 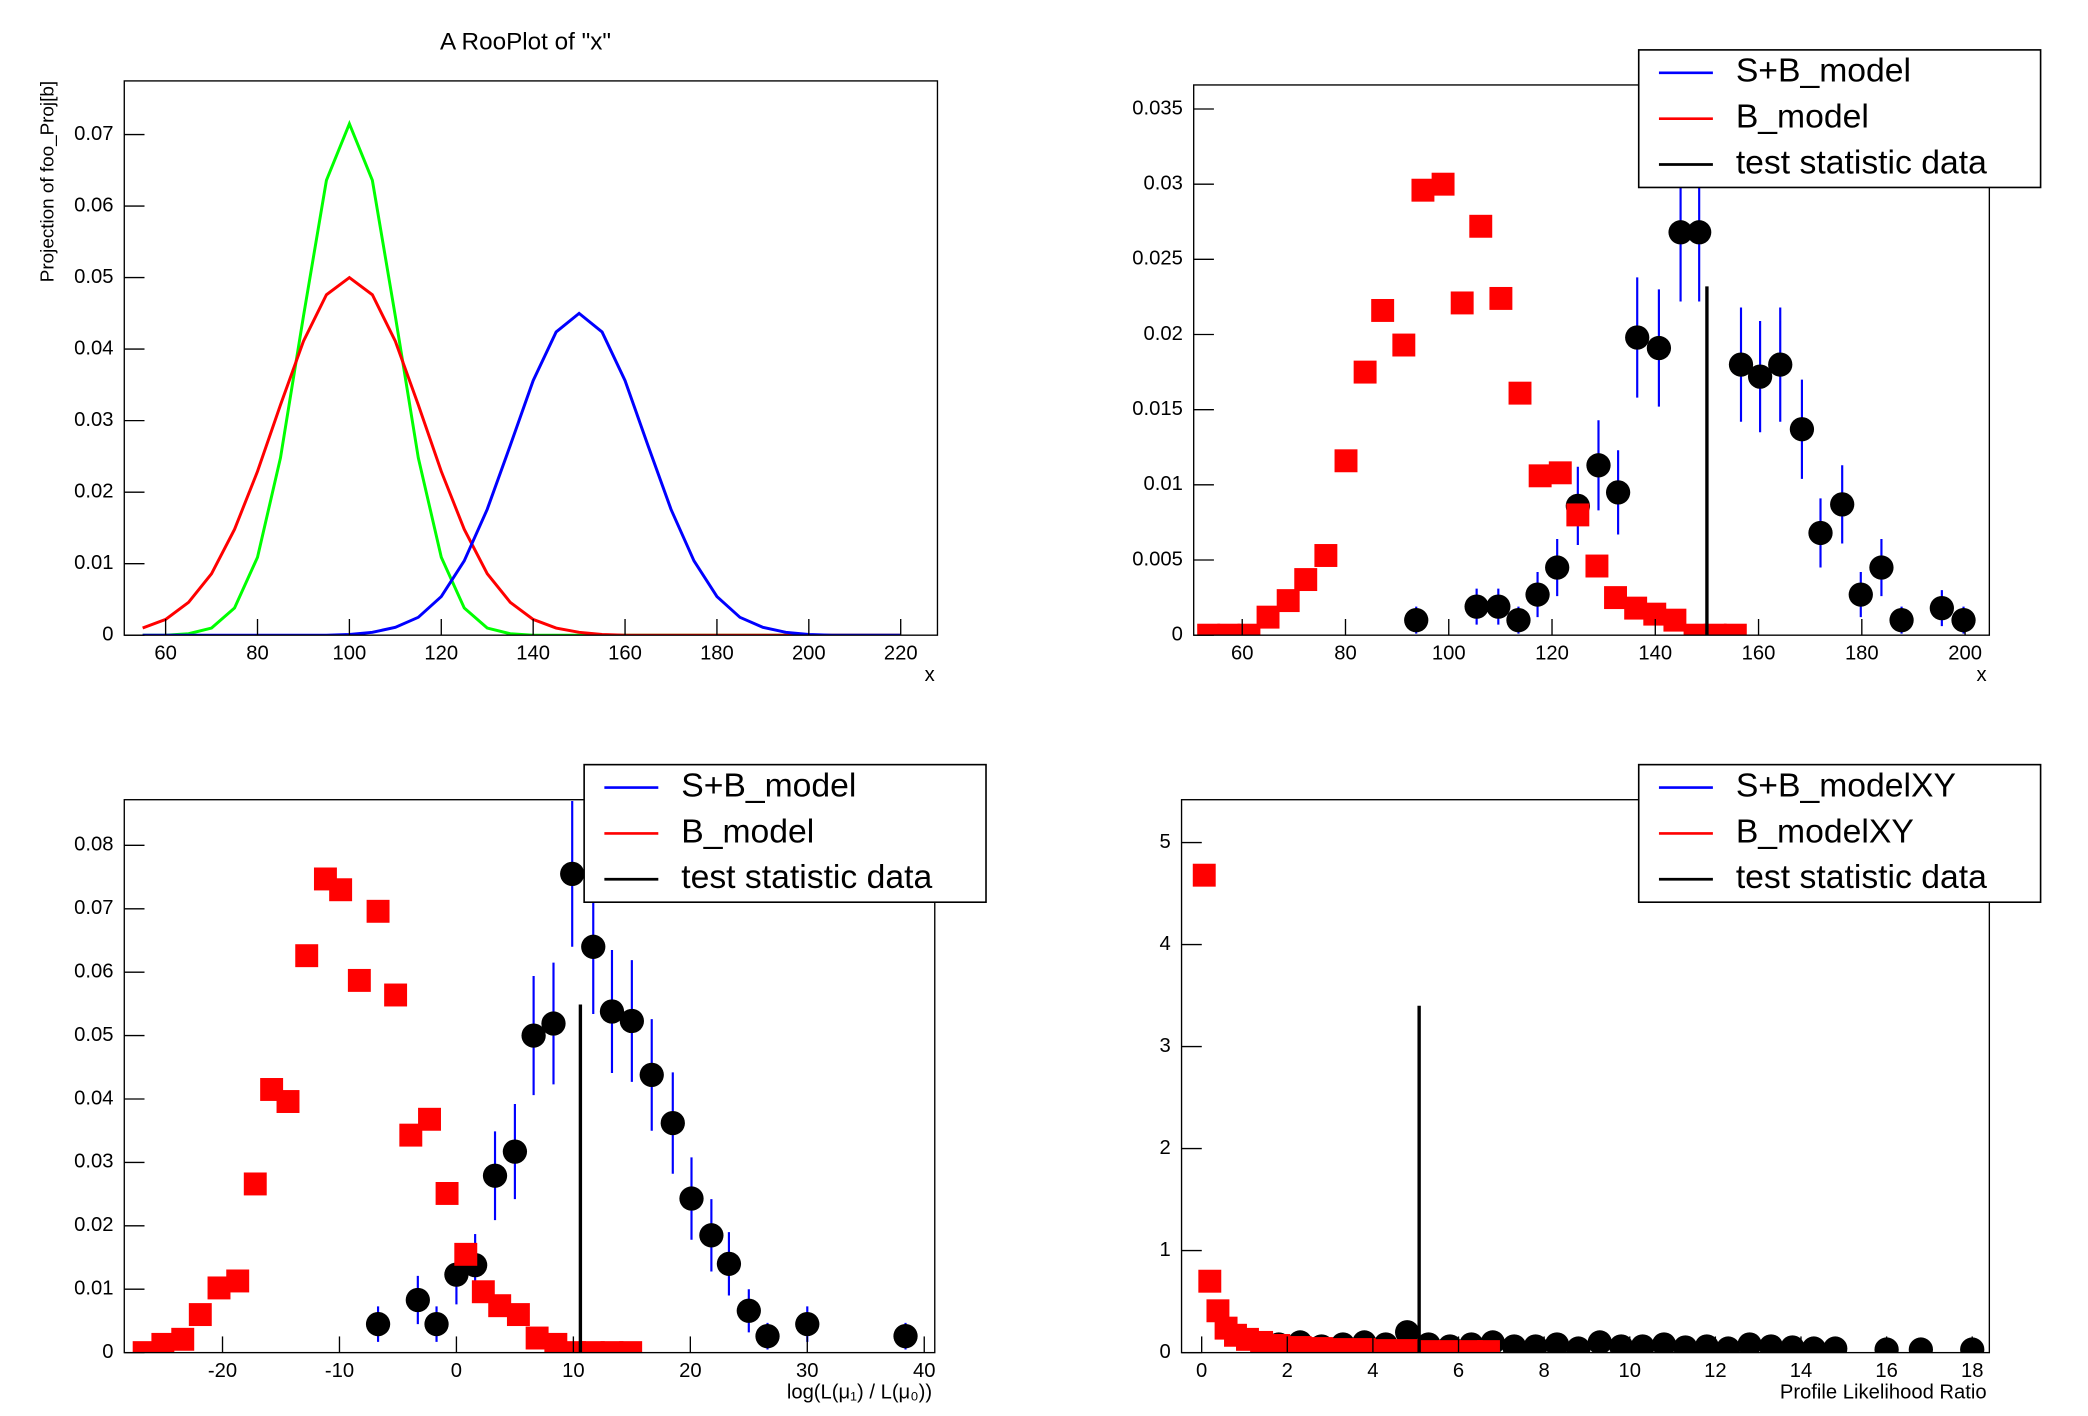 I want to click on y-tick-label: 0.005, so click(x=1157, y=559).